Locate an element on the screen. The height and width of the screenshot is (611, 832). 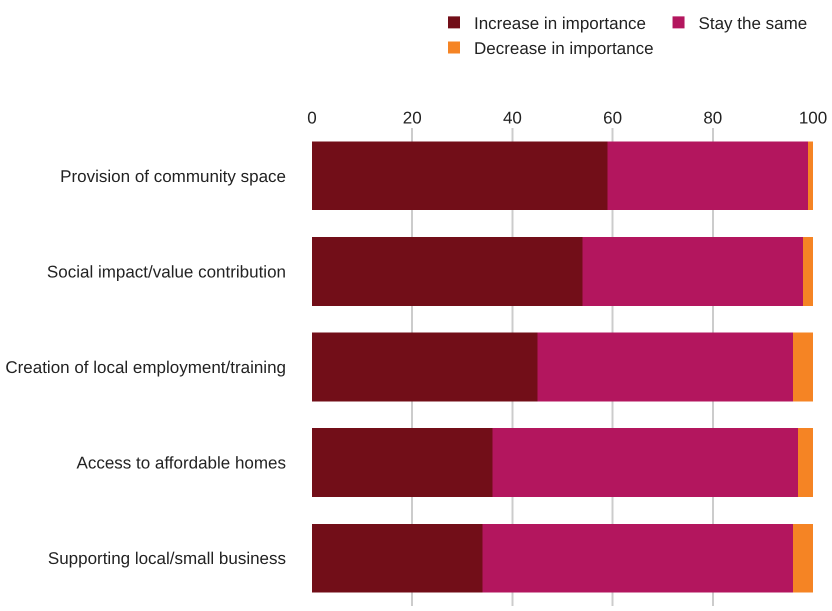
y-tick-label: Social impact/value contribution is located at coordinates (166, 272).